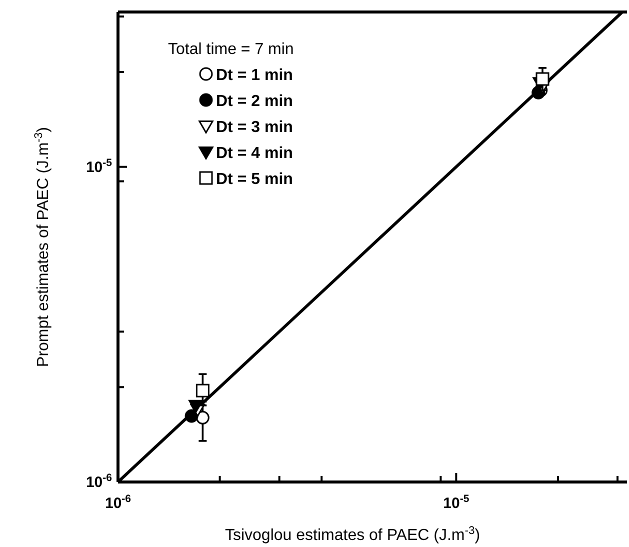 The width and height of the screenshot is (629, 547). What do you see at coordinates (254, 153) in the screenshot?
I see `legend-label: Dt = 4 min` at bounding box center [254, 153].